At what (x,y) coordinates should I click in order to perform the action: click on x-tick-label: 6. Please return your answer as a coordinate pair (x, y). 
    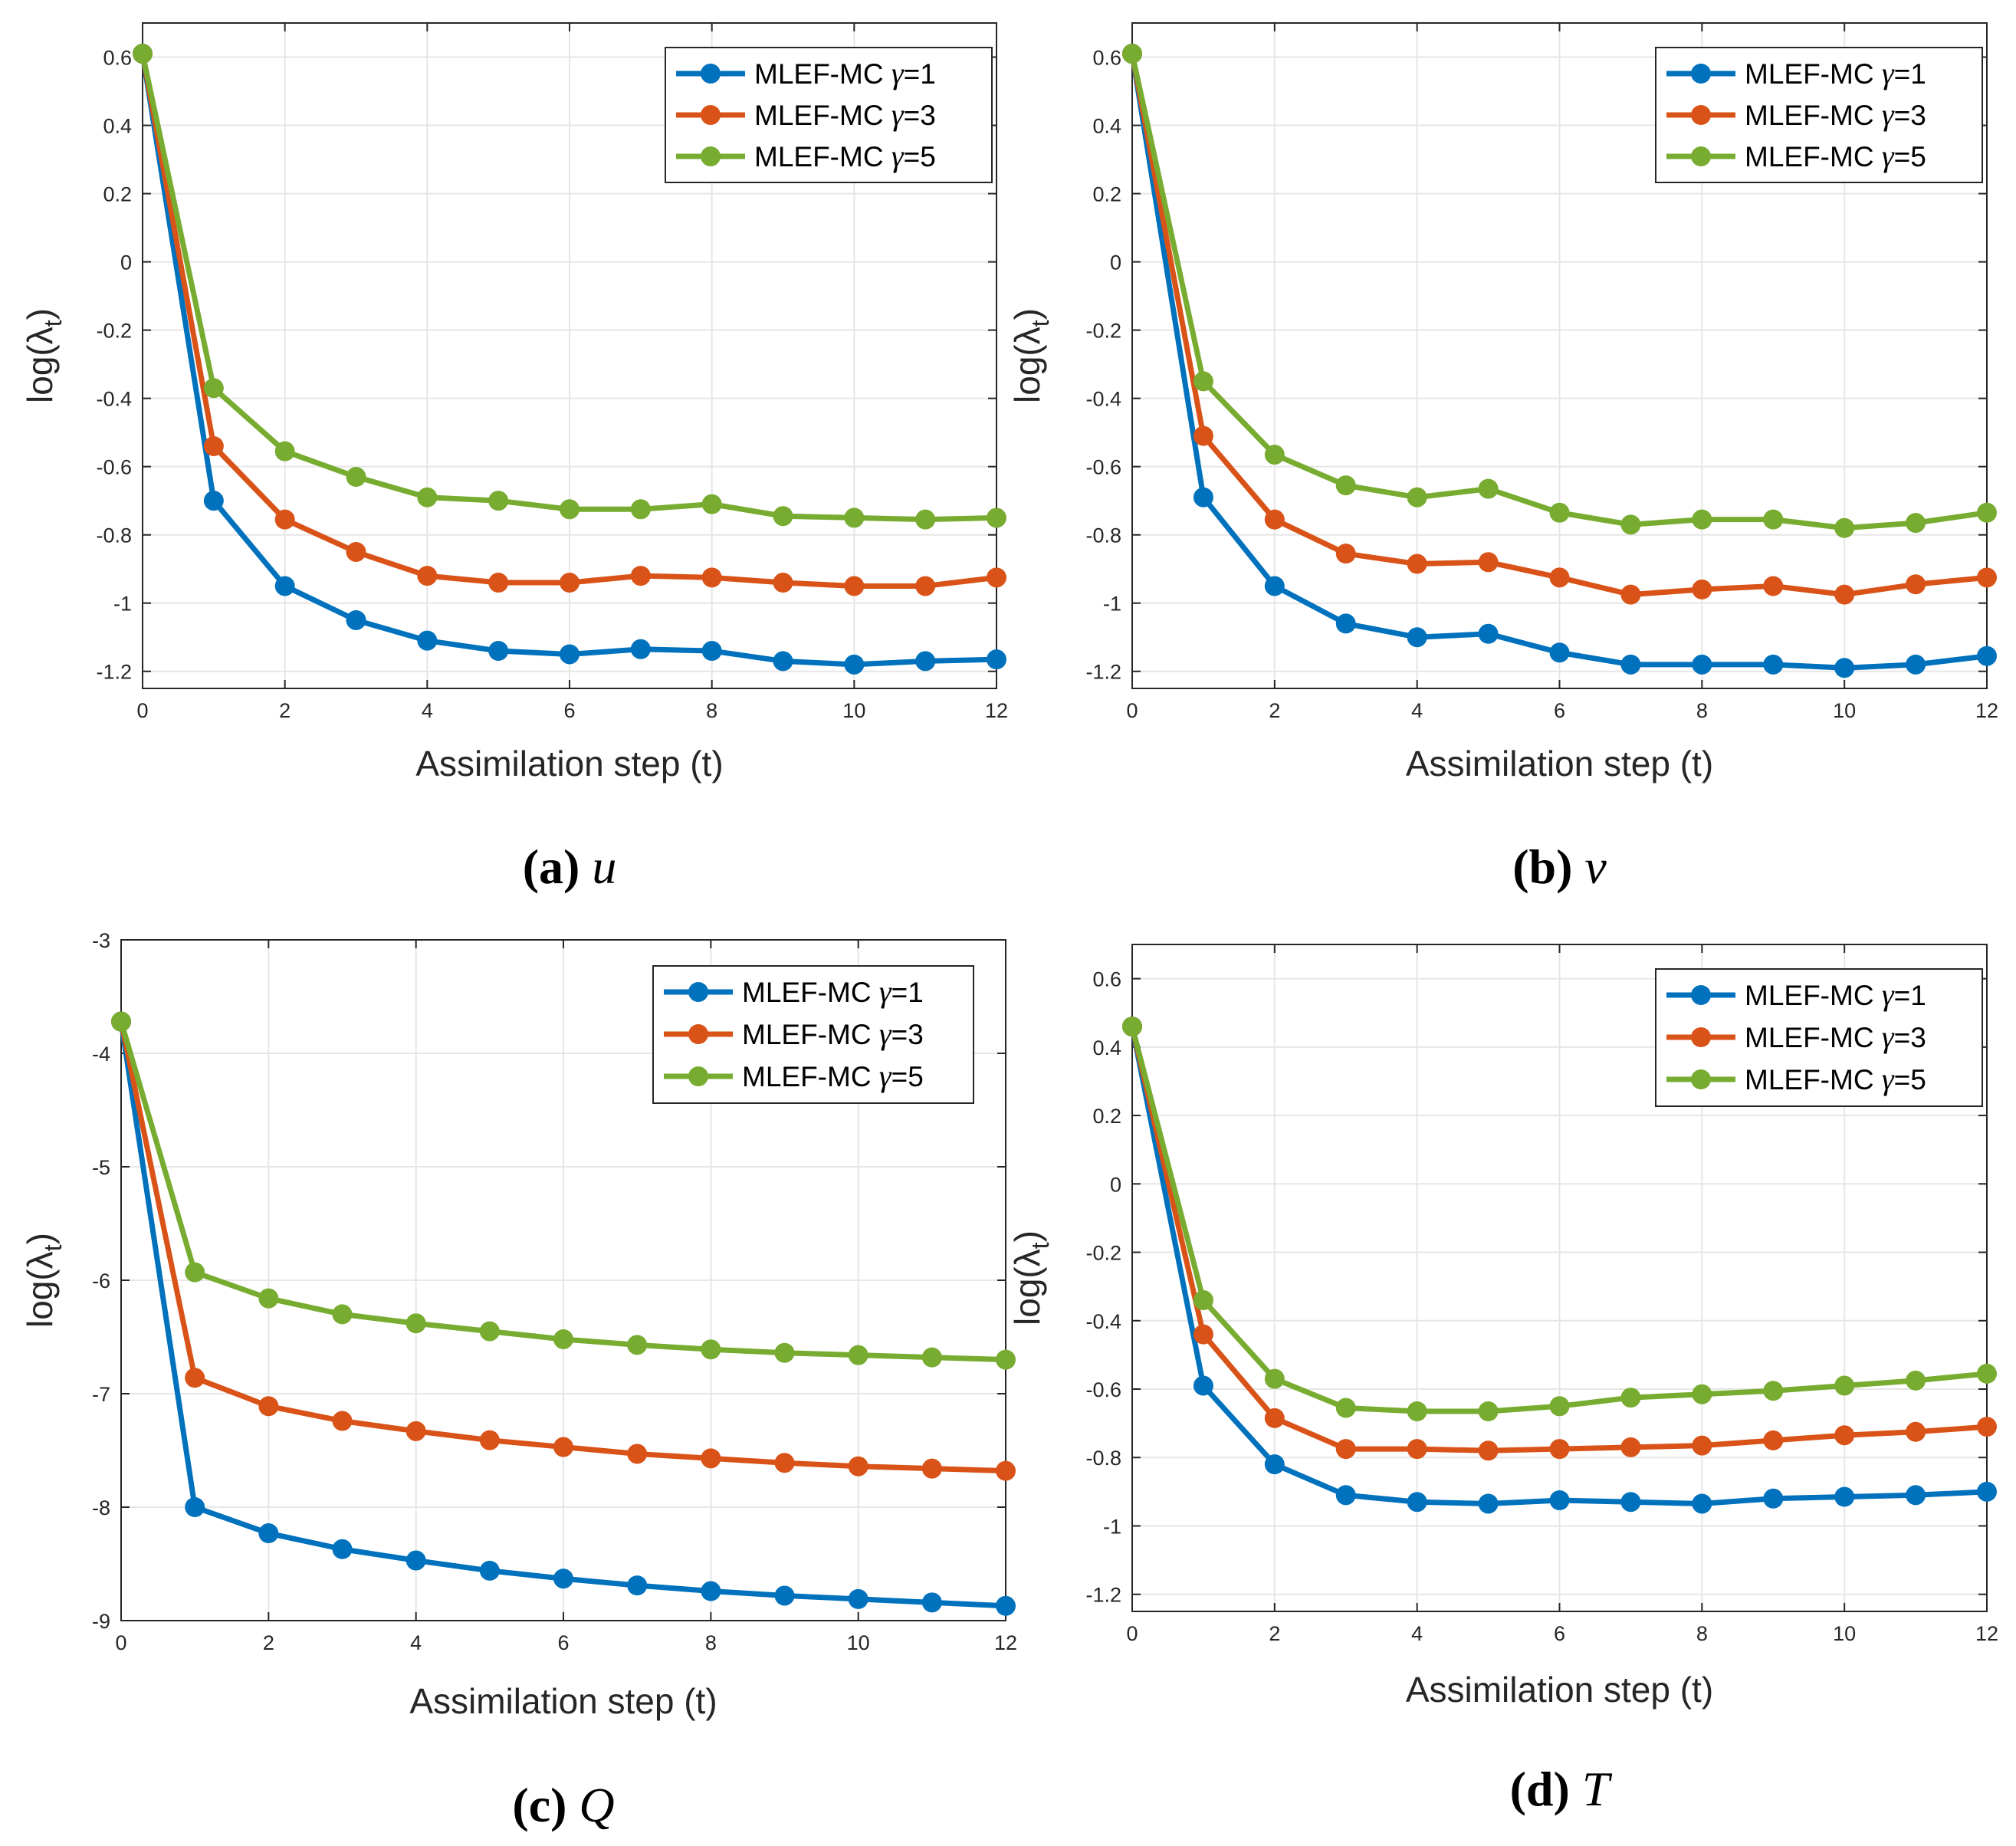
    Looking at the image, I should click on (1559, 1634).